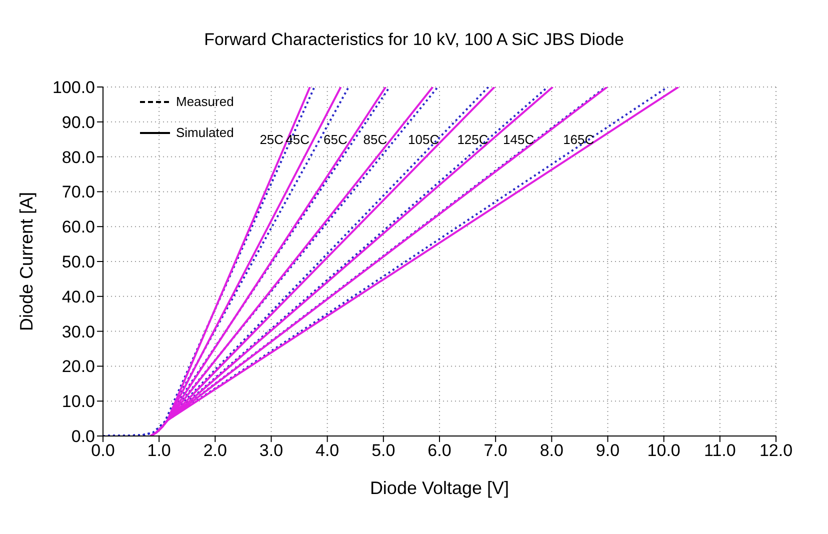 This screenshot has height=534, width=828. What do you see at coordinates (272, 139) in the screenshot?
I see `series-label: 25C` at bounding box center [272, 139].